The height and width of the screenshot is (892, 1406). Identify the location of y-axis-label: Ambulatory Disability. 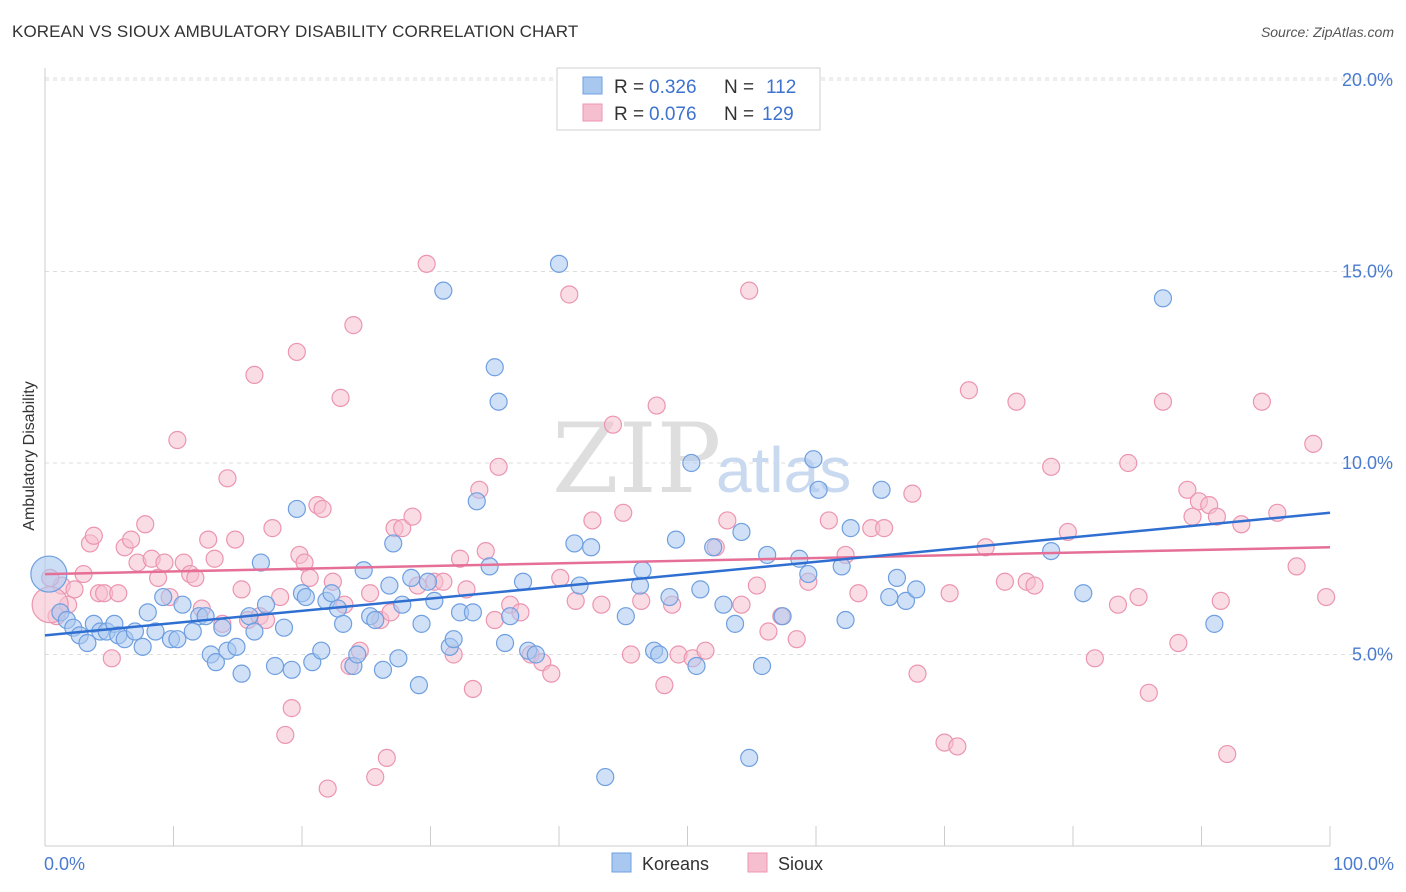
(29, 455).